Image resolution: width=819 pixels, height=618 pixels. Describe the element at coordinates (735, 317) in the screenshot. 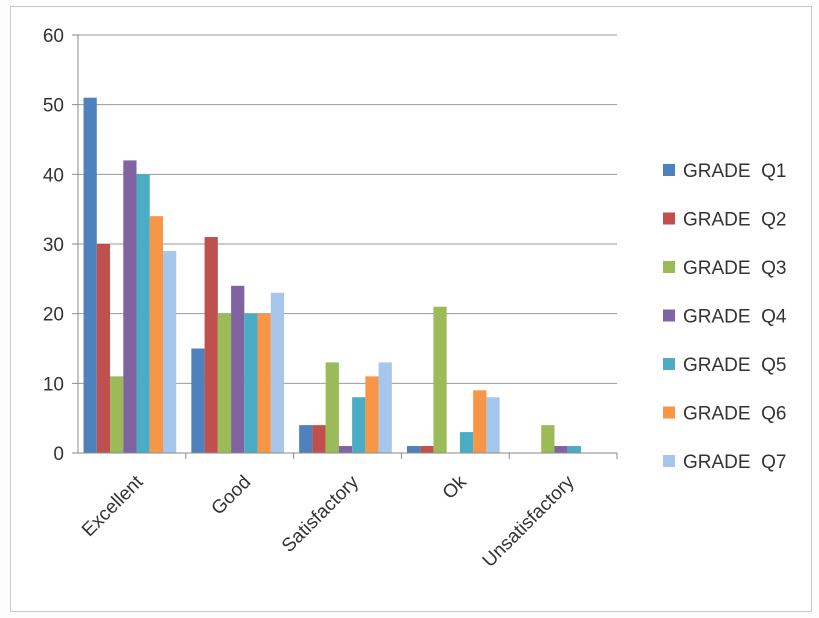

I see `legend-label: GRADE Q4` at that location.